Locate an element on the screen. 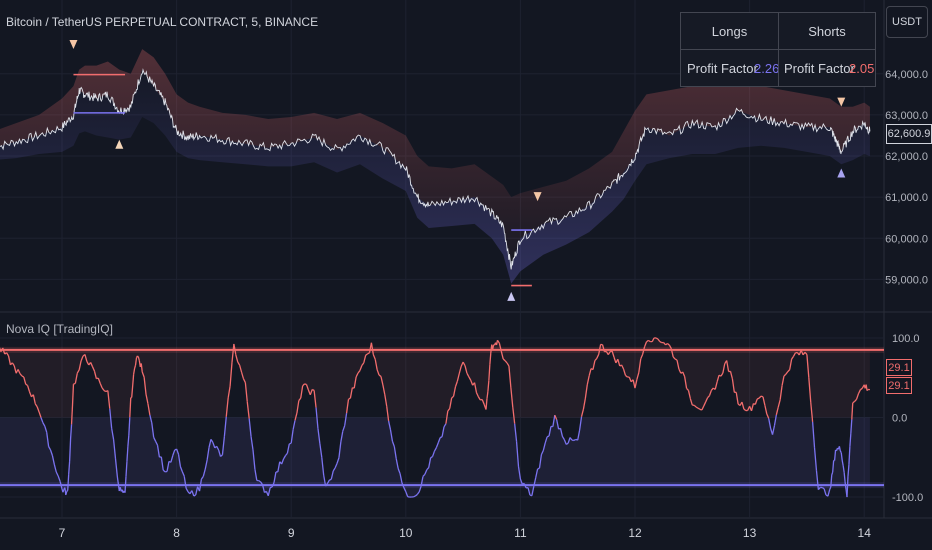  time-tick-label: 8 is located at coordinates (176, 533).